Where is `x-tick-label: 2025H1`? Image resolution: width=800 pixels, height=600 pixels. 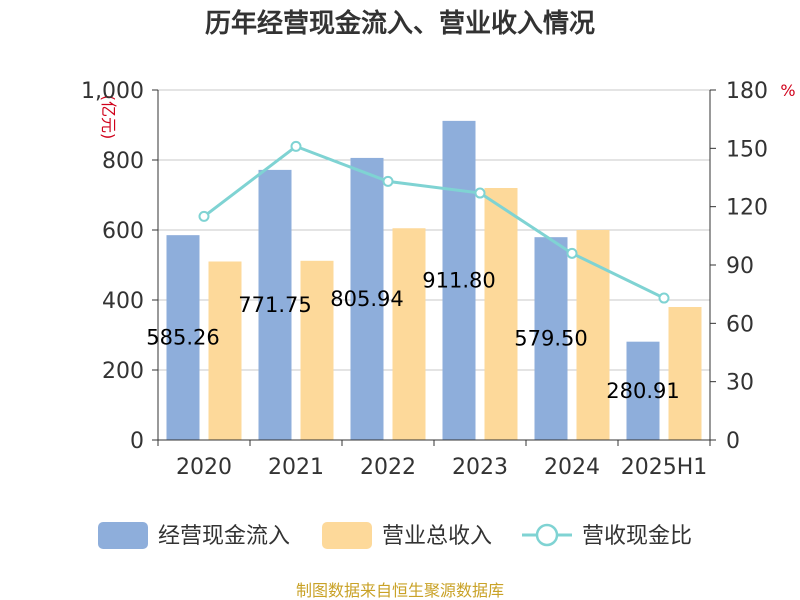
x-tick-label: 2025H1 is located at coordinates (664, 467).